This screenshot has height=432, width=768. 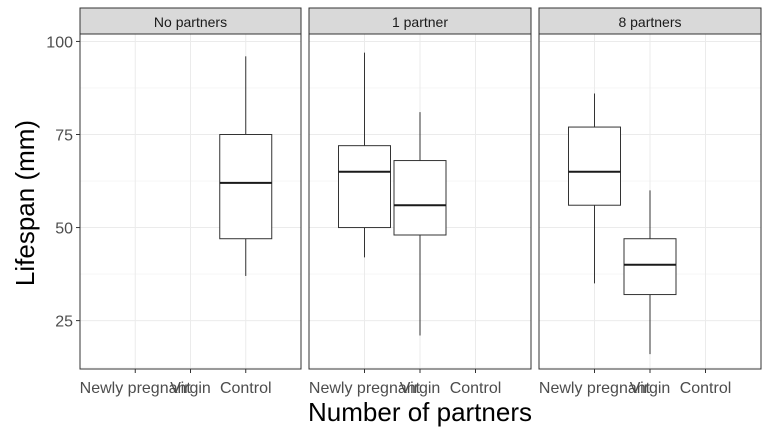 What do you see at coordinates (64, 136) in the screenshot?
I see `y-tick-label: 75` at bounding box center [64, 136].